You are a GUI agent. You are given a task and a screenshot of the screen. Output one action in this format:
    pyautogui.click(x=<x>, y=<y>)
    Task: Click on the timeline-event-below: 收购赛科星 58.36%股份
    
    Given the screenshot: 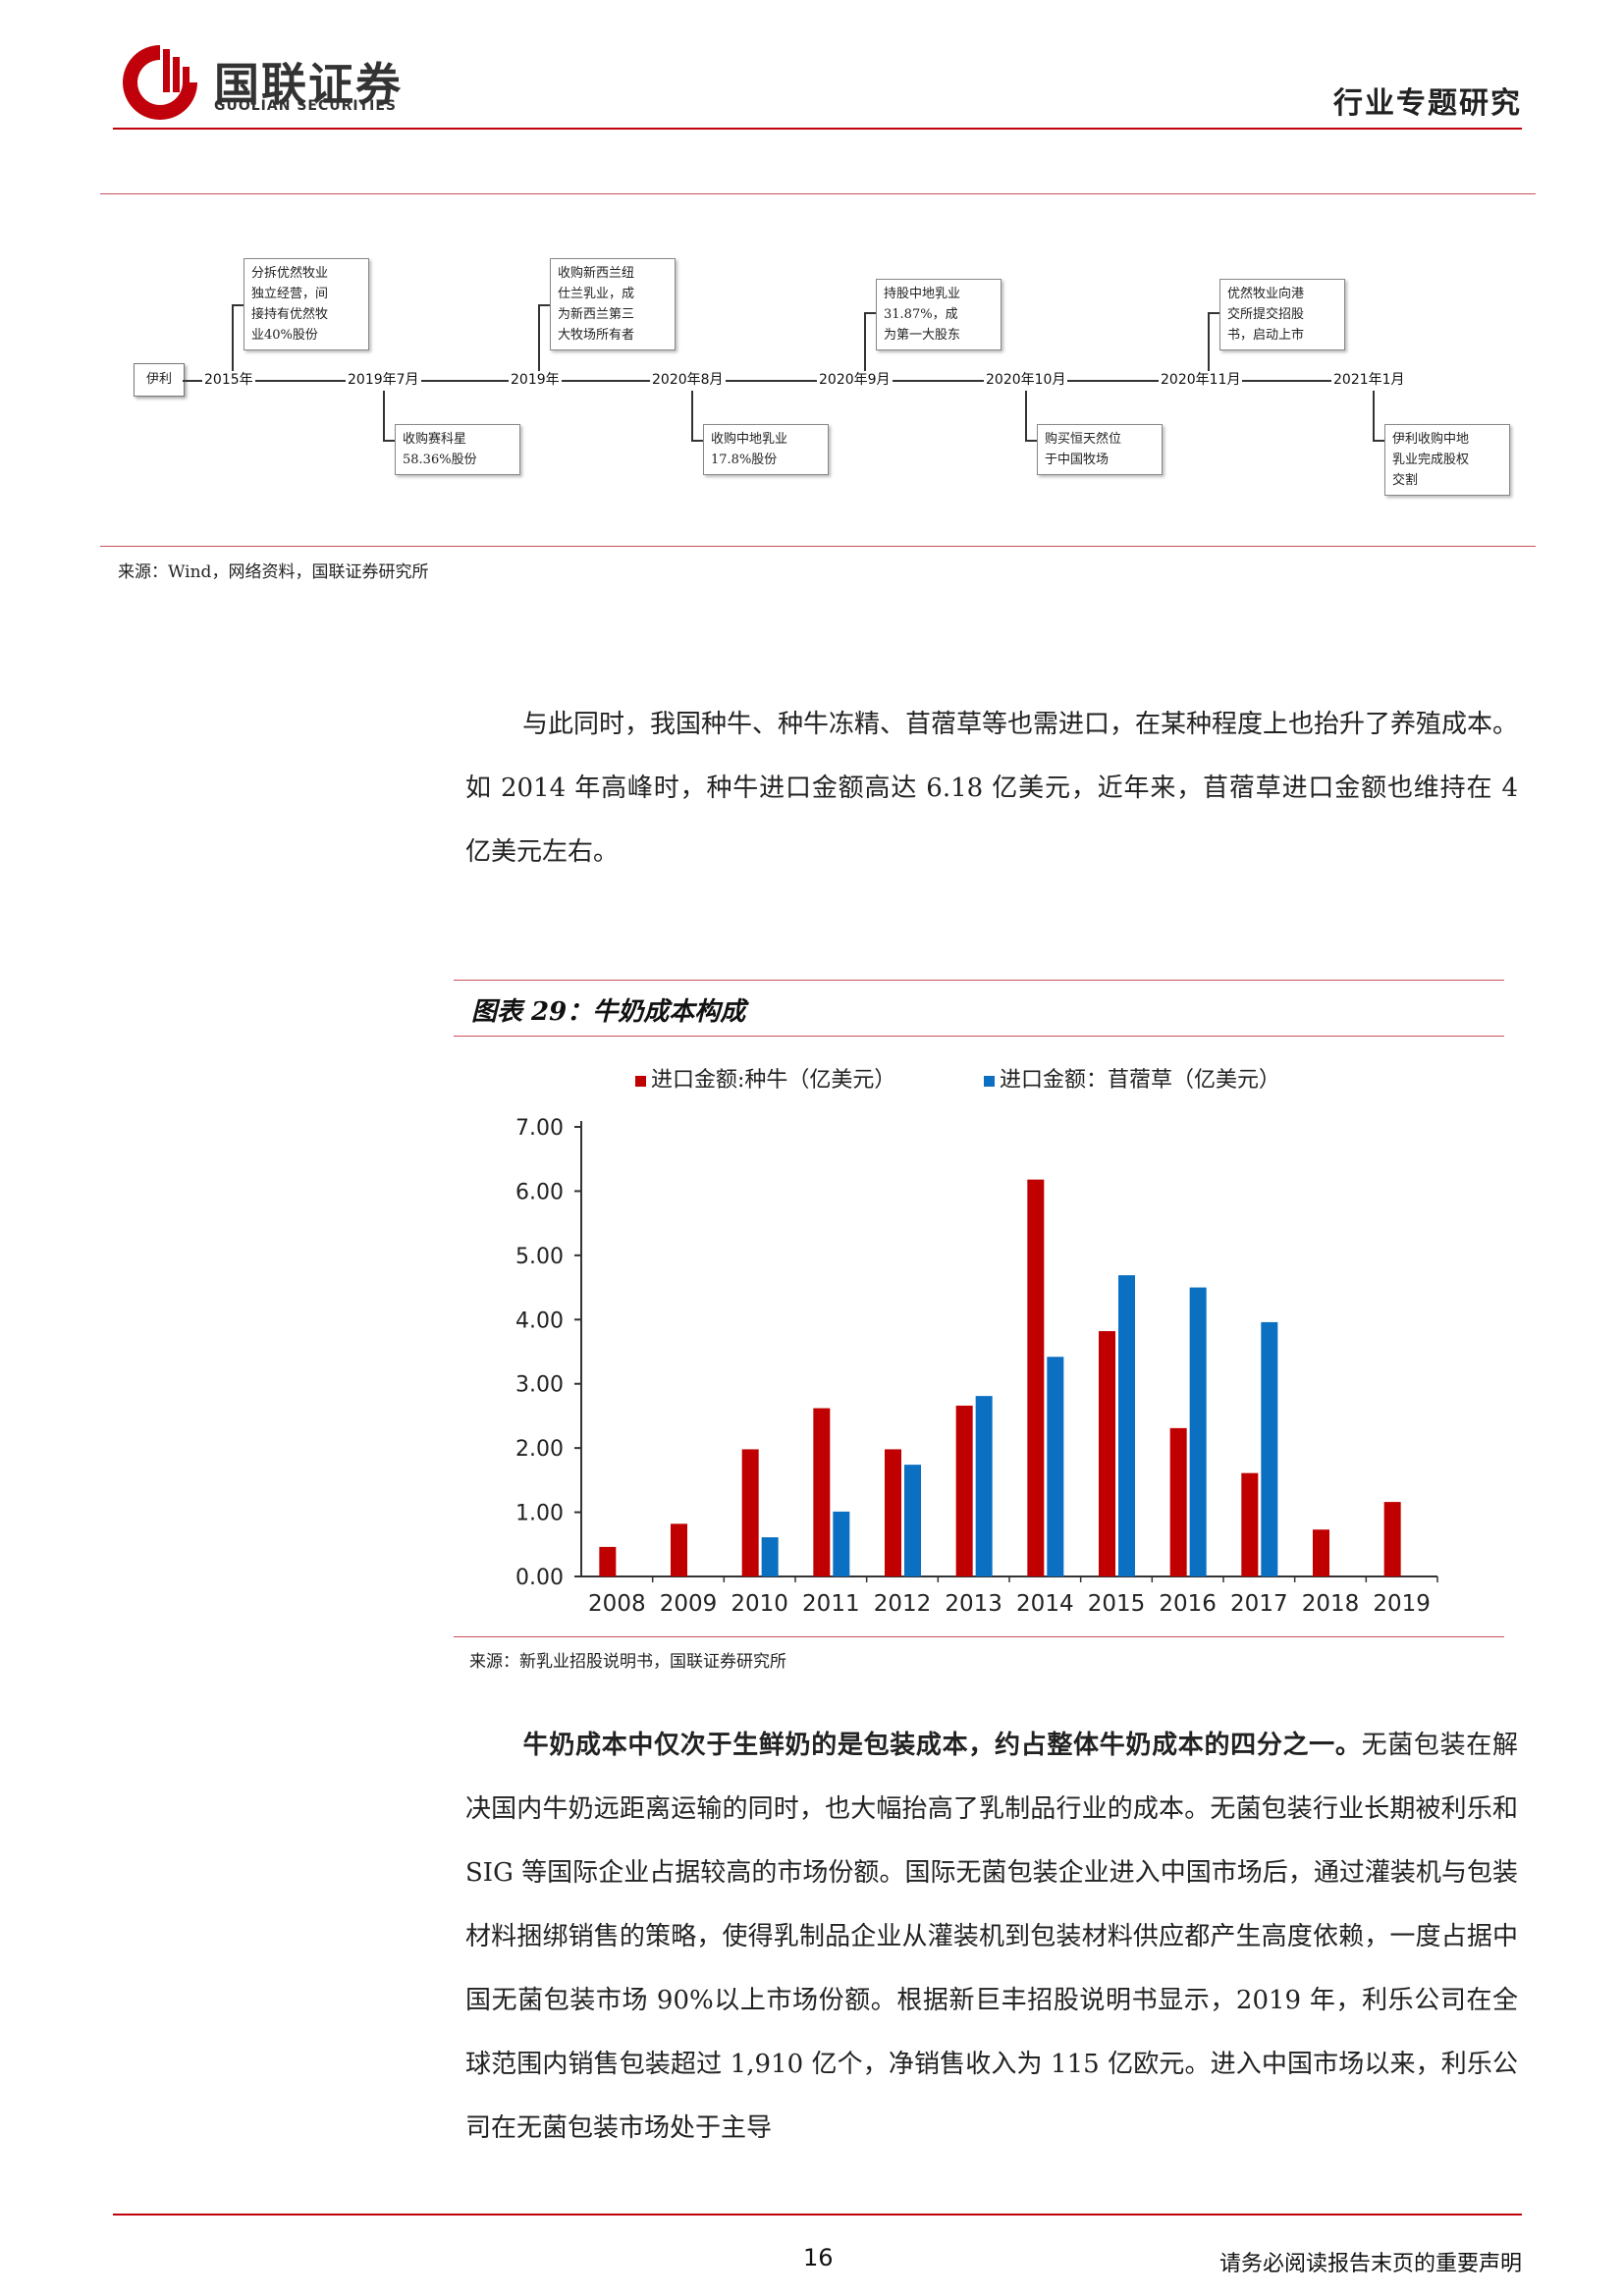 What is the action you would take?
    pyautogui.click(x=457, y=449)
    